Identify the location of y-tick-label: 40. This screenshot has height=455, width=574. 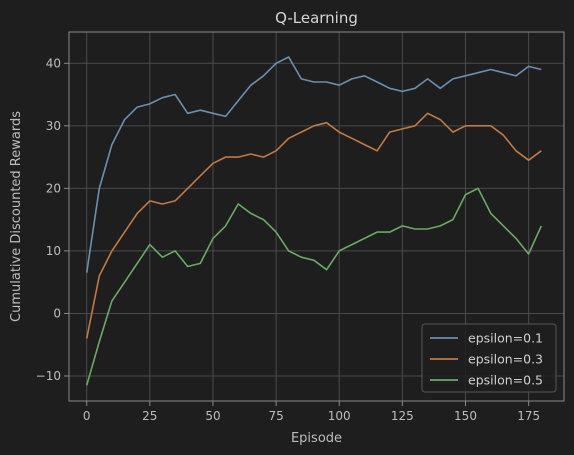
(53, 63).